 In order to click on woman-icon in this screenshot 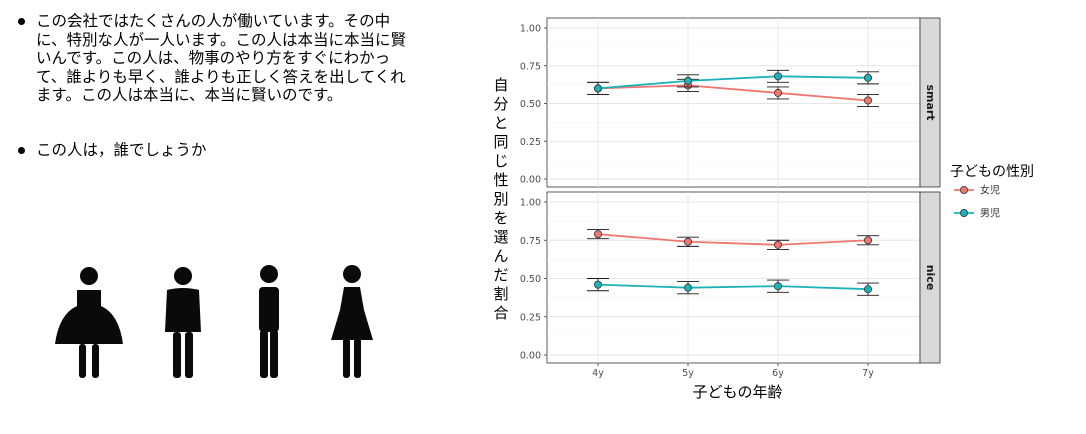, I will do `click(352, 321)`.